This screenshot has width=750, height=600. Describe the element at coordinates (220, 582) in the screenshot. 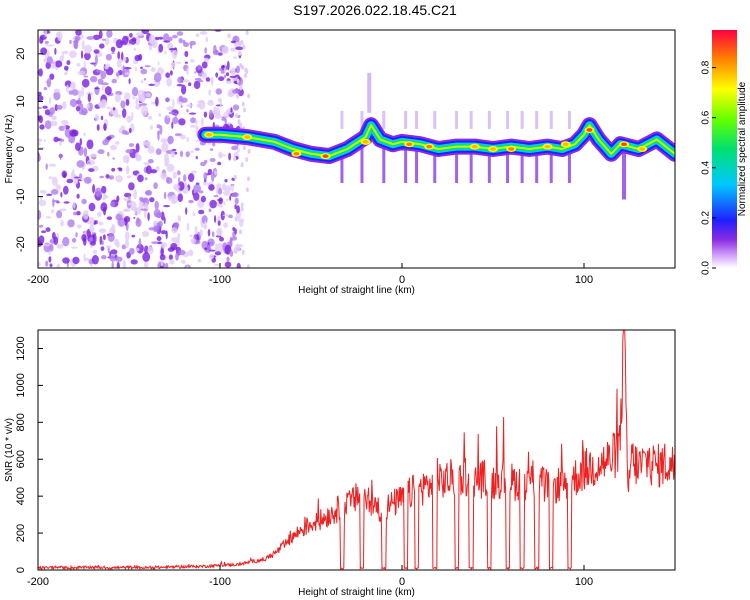

I see `x-tick-label: -100` at that location.